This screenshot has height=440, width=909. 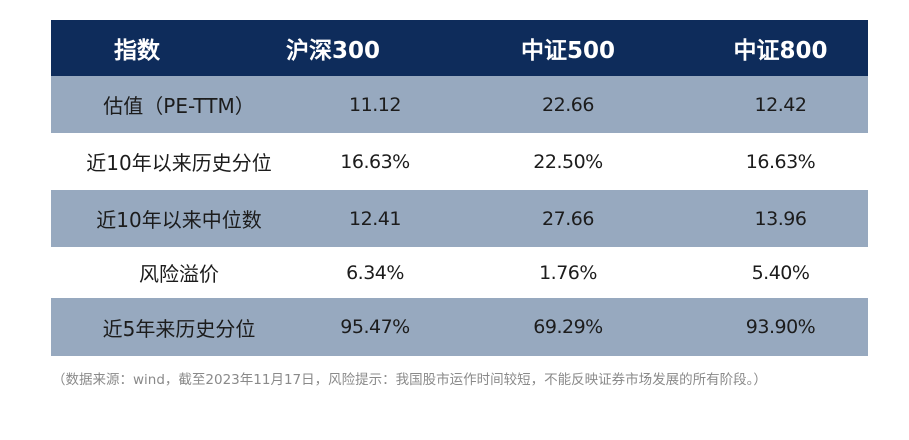 I want to click on cell-hs300: 12.41, so click(x=375, y=218).